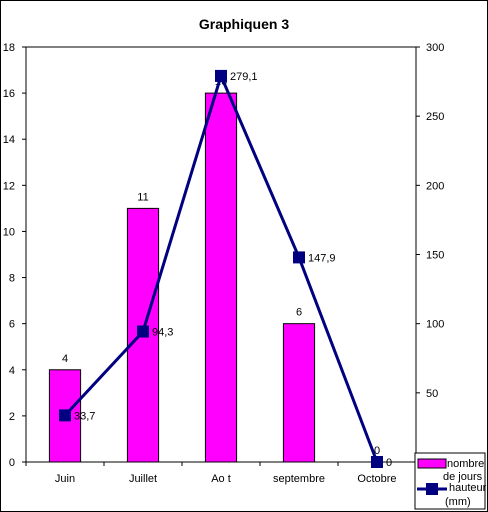 Image resolution: width=488 pixels, height=512 pixels. I want to click on line-data-label: 33,7, so click(84, 416).